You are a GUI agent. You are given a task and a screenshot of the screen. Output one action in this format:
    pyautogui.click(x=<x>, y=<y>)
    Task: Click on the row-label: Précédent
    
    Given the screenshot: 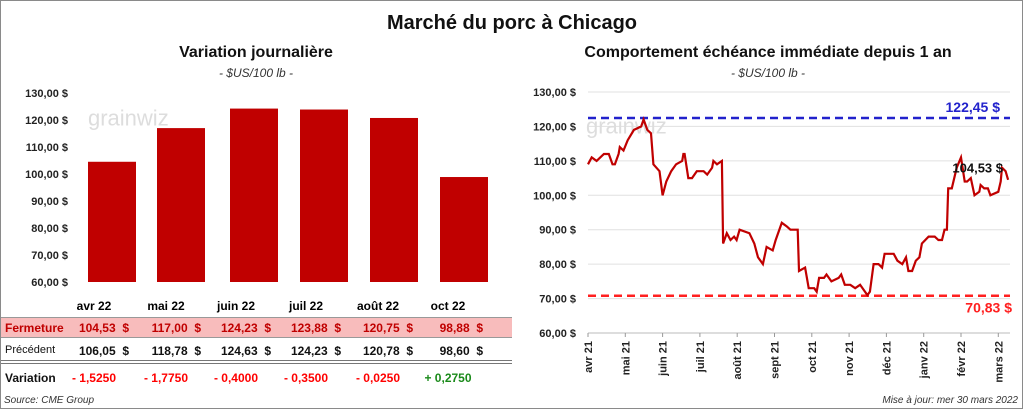 What is the action you would take?
    pyautogui.click(x=30, y=350)
    